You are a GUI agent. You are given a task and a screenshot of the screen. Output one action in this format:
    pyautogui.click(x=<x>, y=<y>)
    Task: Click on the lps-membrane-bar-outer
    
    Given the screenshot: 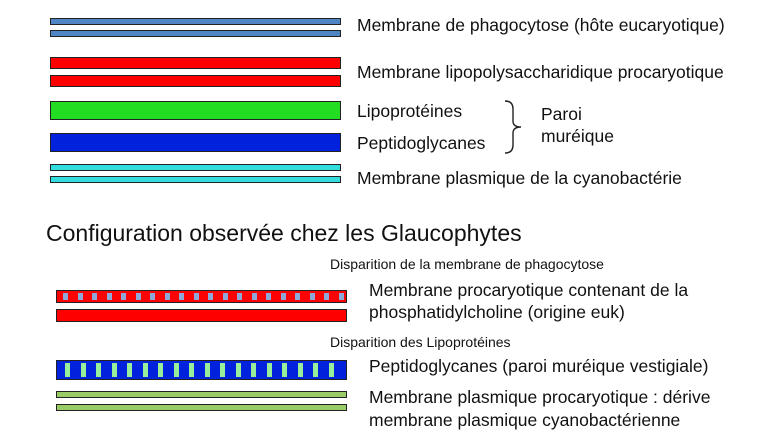 What is the action you would take?
    pyautogui.click(x=195, y=63)
    